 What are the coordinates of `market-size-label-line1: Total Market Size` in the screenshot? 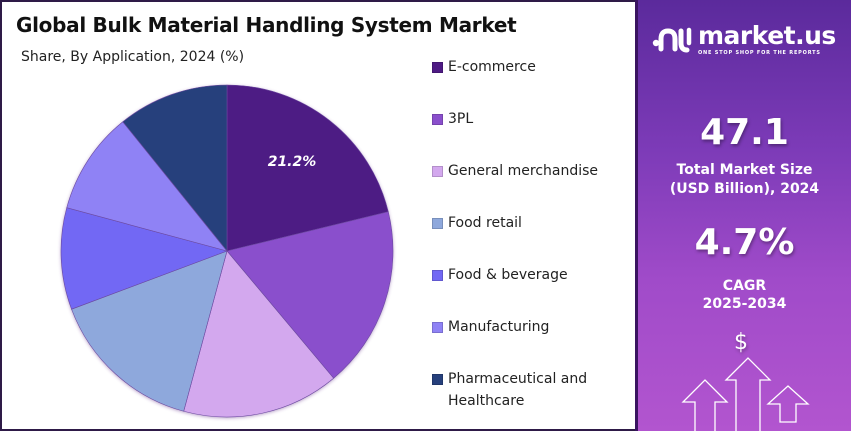 It's located at (744, 170).